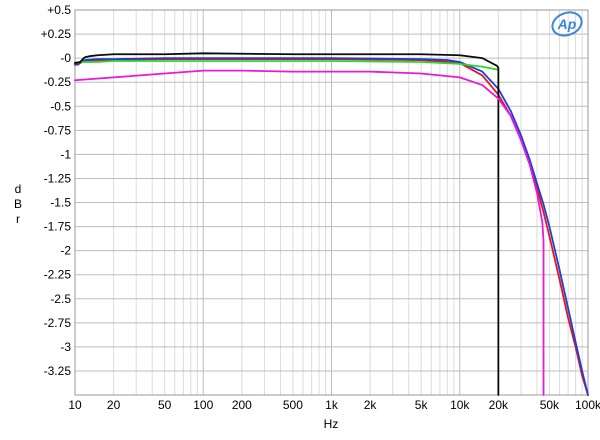 The image size is (600, 440). What do you see at coordinates (60, 106) in the screenshot?
I see `y-tick-label: -0.5` at bounding box center [60, 106].